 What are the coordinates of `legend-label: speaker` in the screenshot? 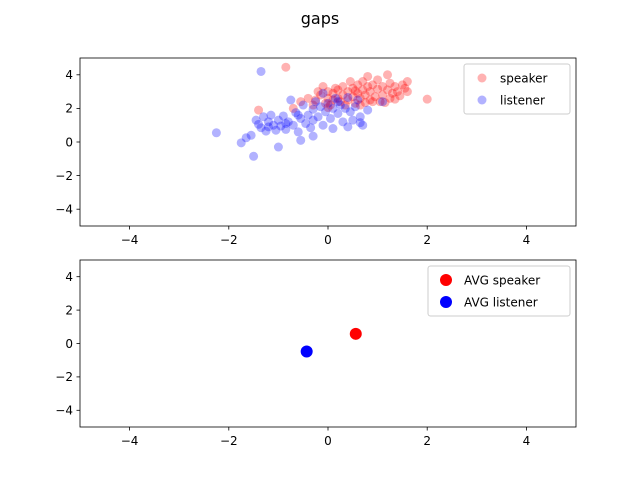 It's located at (524, 78).